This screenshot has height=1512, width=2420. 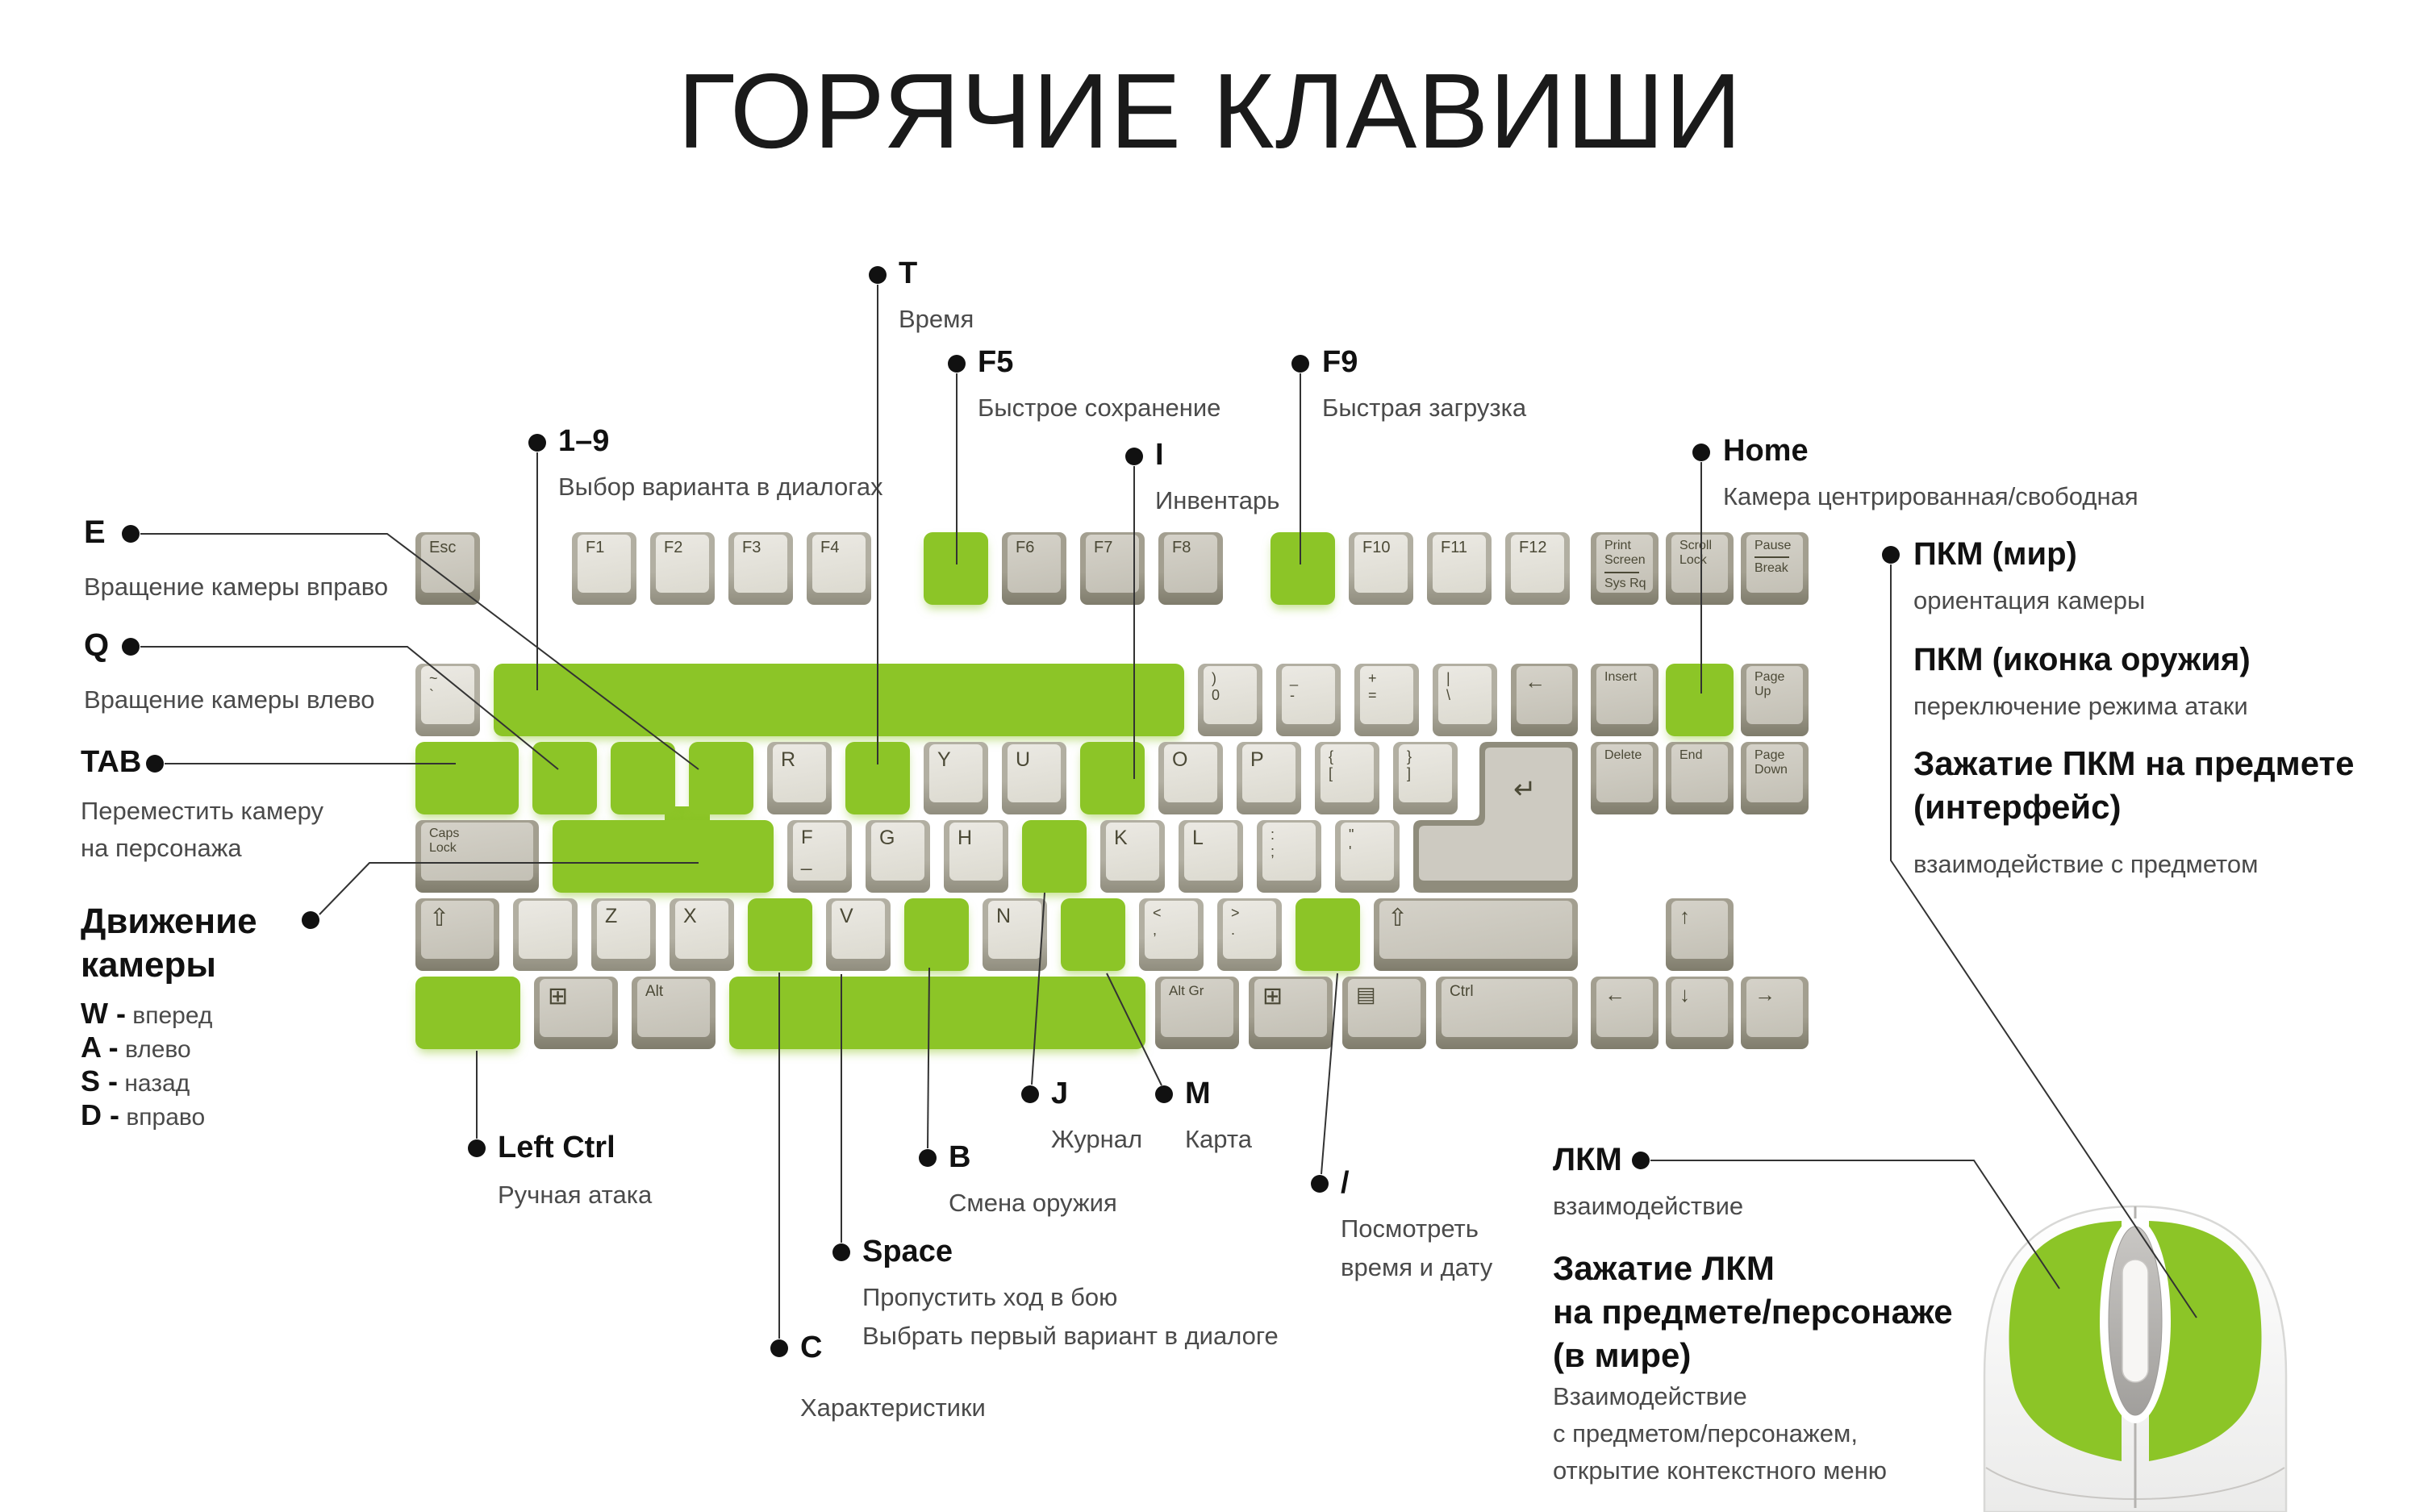 I want to click on key-l-key: L, so click(x=1211, y=856).